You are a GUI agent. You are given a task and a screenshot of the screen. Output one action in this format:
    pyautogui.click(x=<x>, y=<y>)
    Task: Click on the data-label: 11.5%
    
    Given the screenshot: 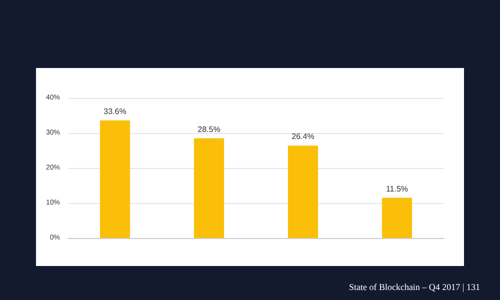 What is the action you would take?
    pyautogui.click(x=397, y=189)
    